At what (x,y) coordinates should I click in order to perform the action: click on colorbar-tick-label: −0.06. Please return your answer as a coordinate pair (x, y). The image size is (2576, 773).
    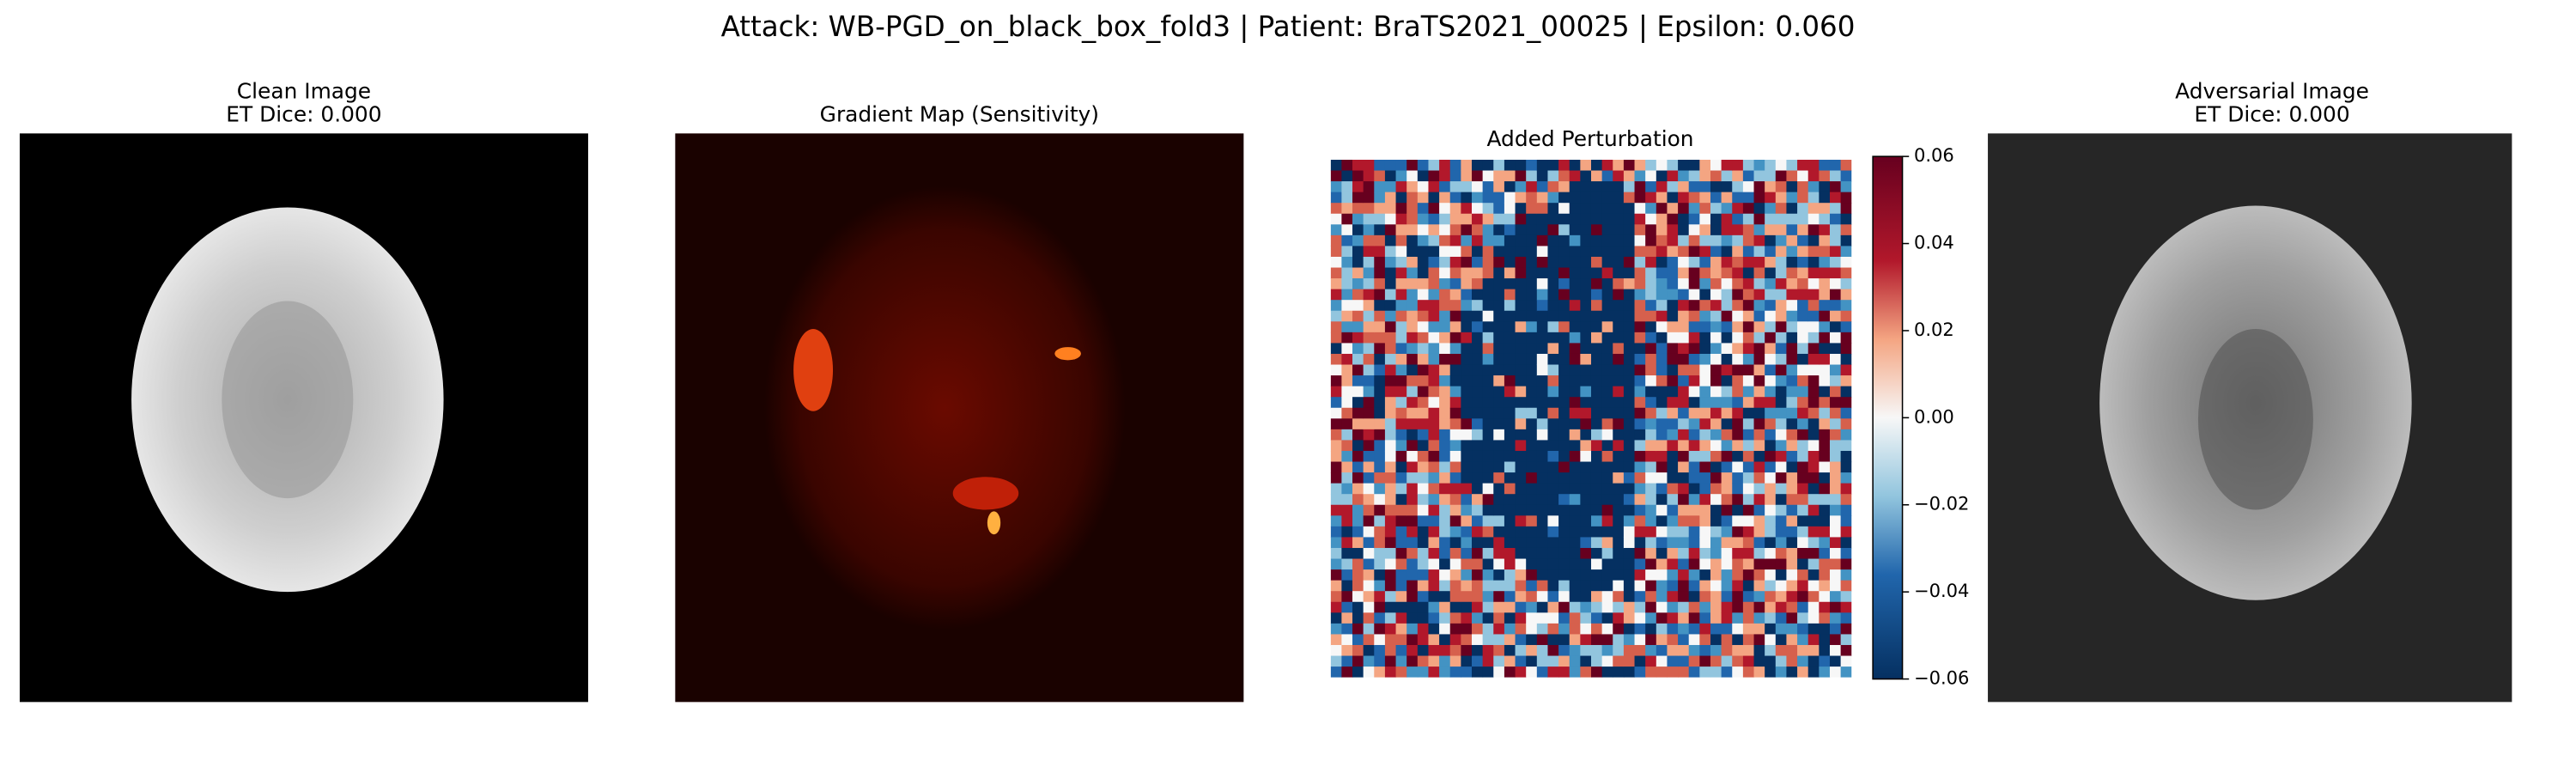
    Looking at the image, I should click on (1941, 678).